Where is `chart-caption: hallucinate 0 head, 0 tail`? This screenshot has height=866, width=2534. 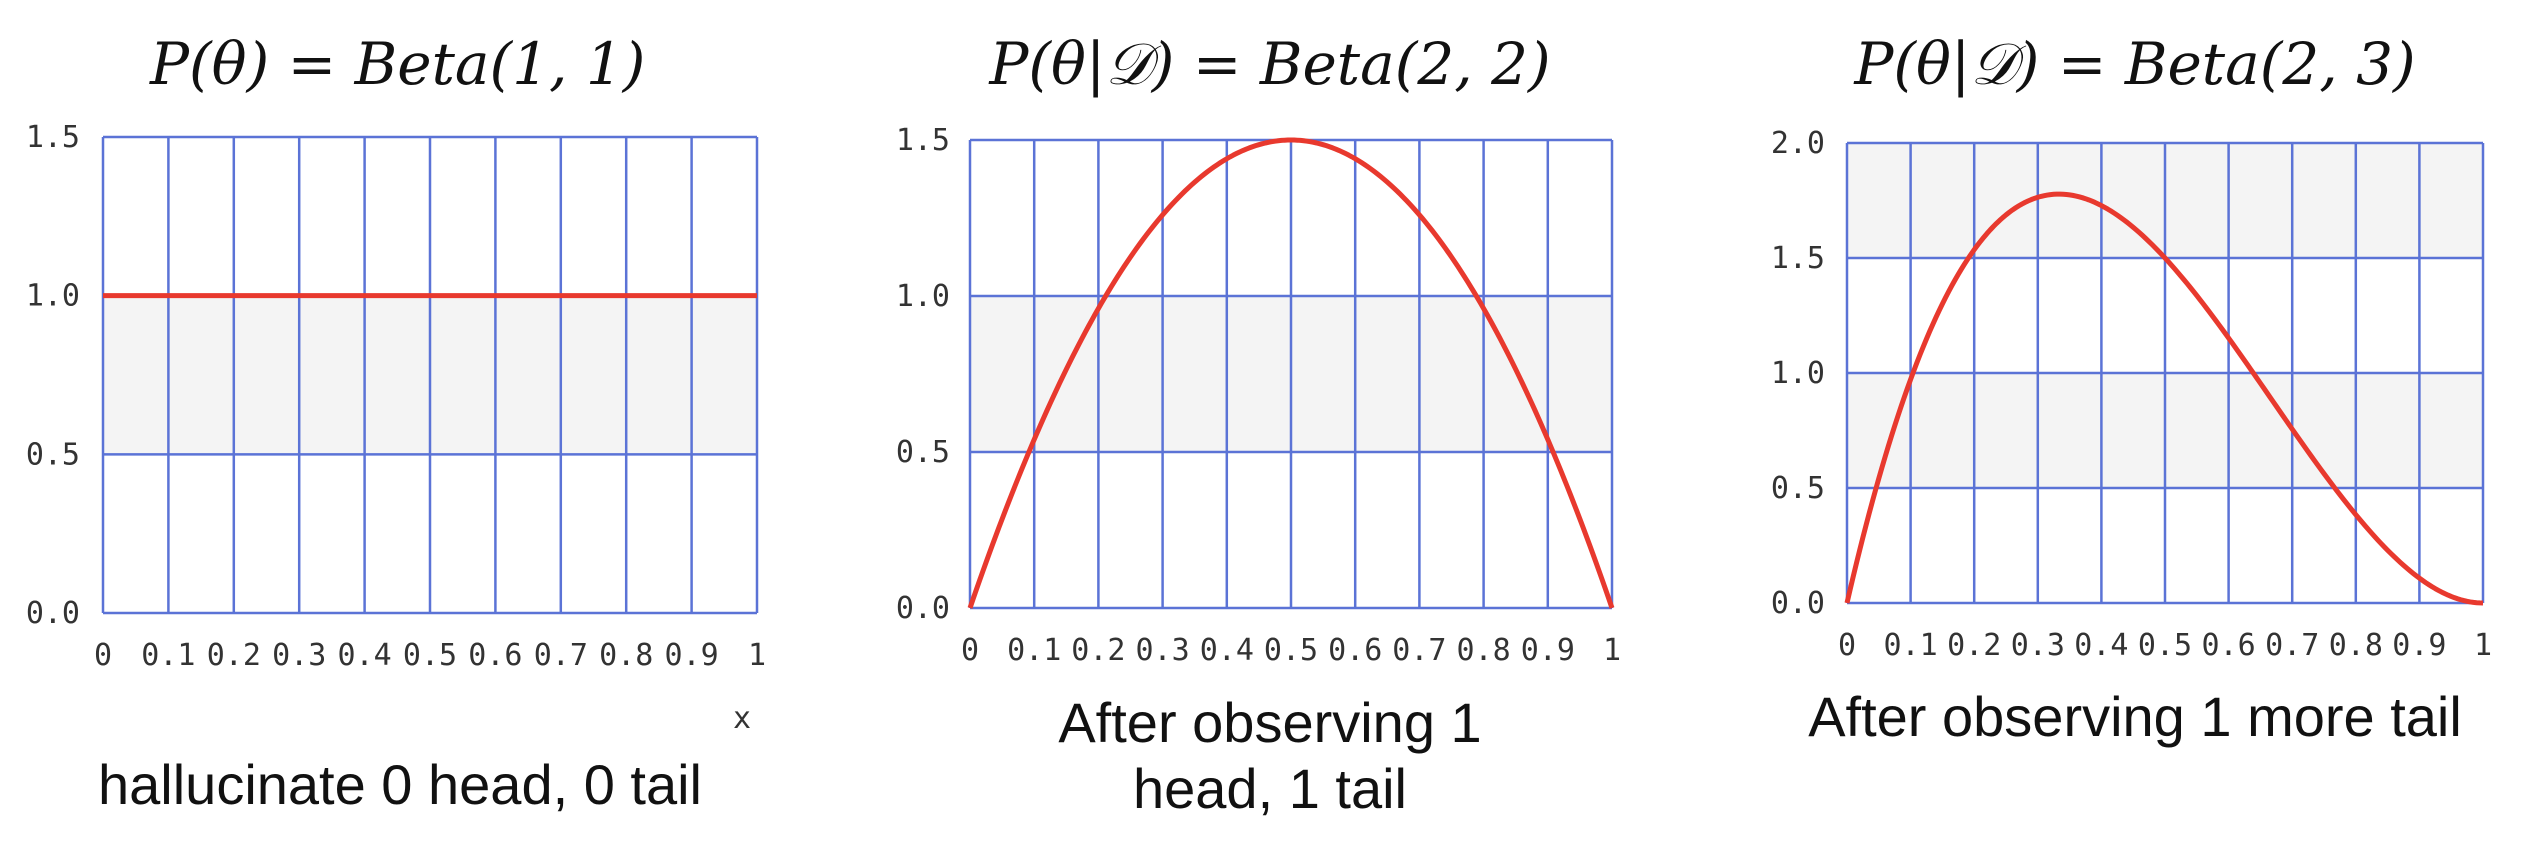
chart-caption: hallucinate 0 head, 0 tail is located at coordinates (400, 784).